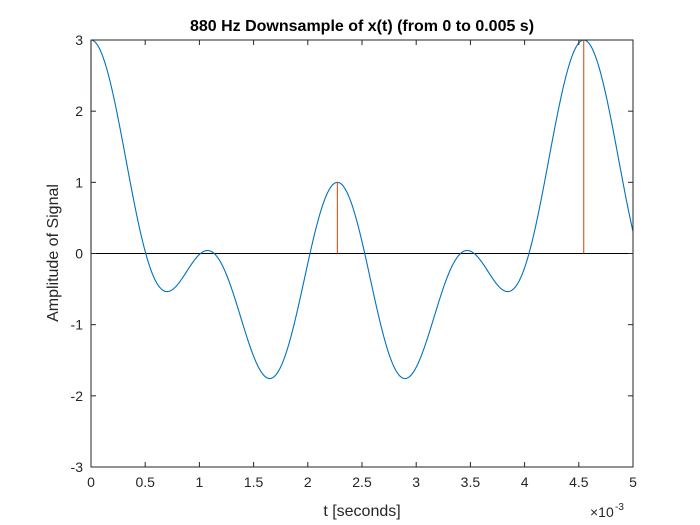 The height and width of the screenshot is (525, 700). I want to click on y-tick-label: 0, so click(79, 254).